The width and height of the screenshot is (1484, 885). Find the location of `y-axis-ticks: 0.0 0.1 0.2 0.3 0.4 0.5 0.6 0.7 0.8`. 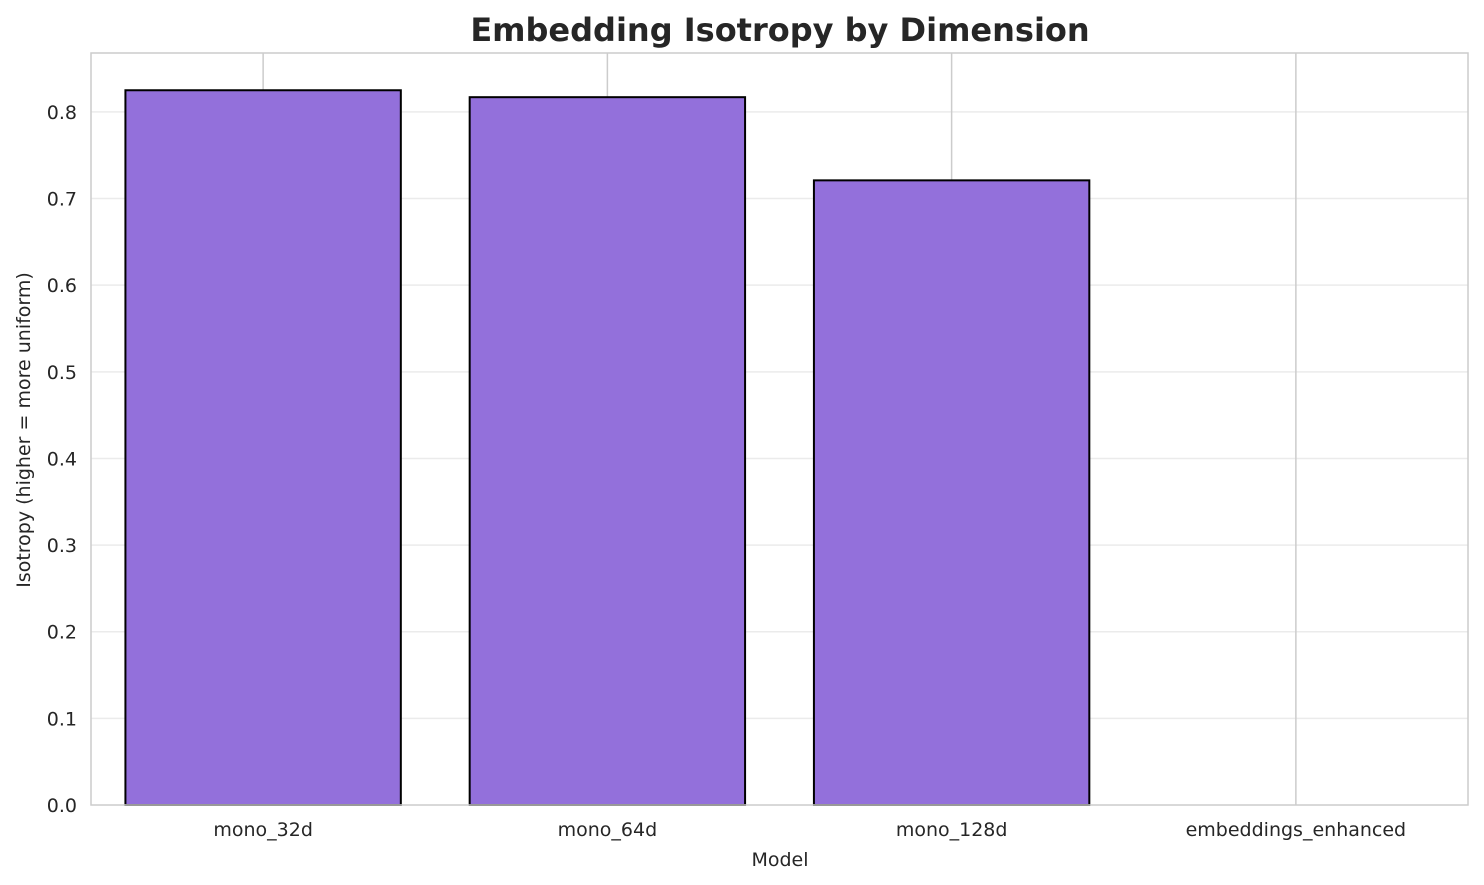

y-axis-ticks: 0.0 0.1 0.2 0.3 0.4 0.5 0.6 0.7 0.8 is located at coordinates (62, 459).